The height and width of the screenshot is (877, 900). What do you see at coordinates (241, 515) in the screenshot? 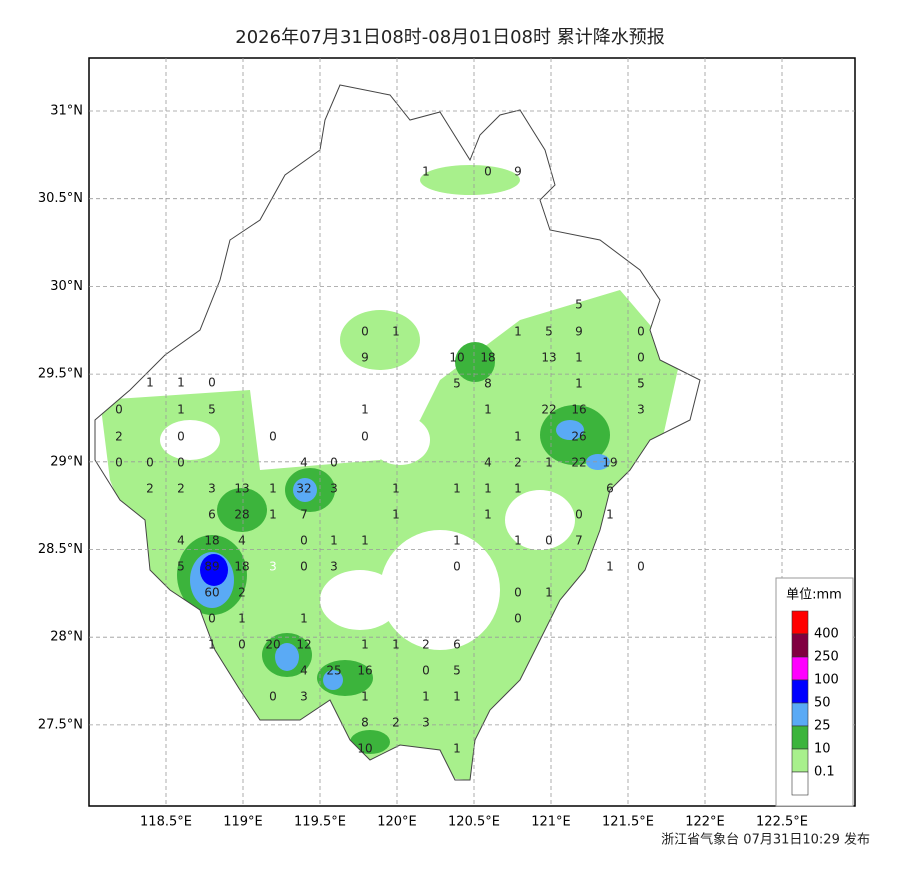
I see `rain-value: 28` at bounding box center [241, 515].